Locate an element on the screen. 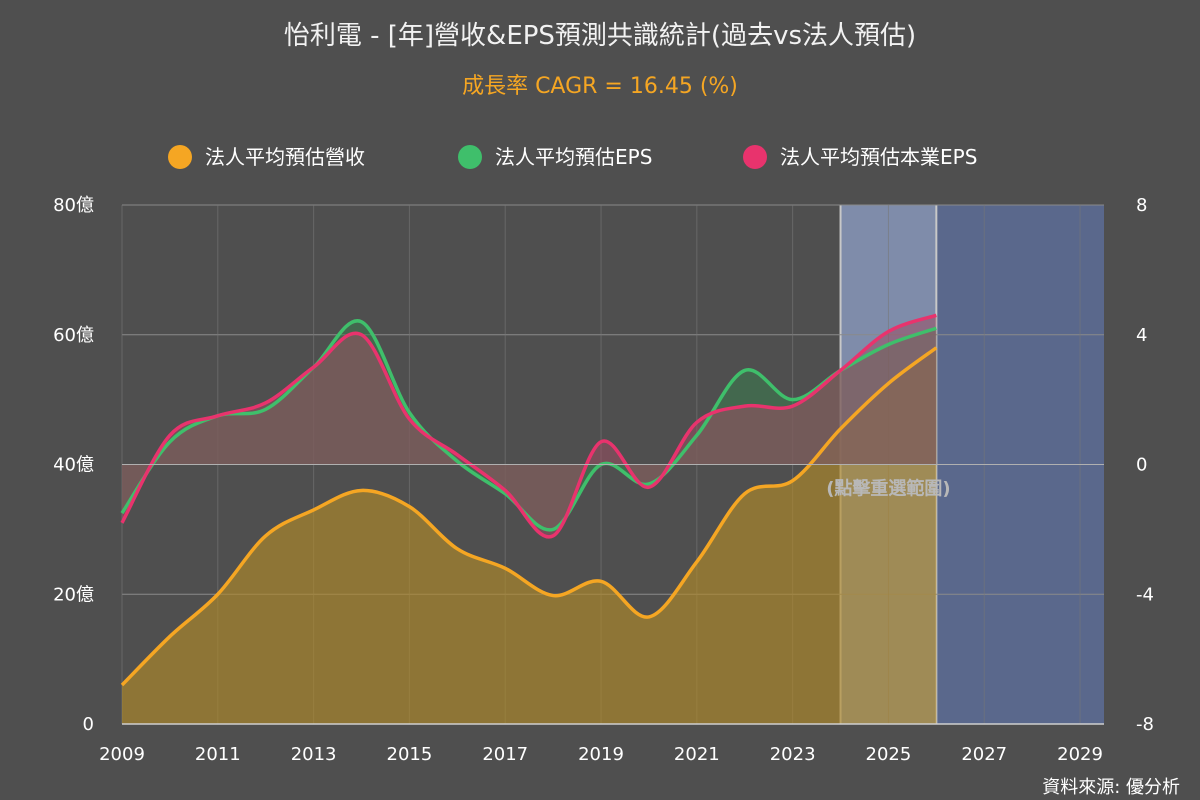 This screenshot has width=1200, height=800. legend: 法人平均預估營收 法人平均預估EPS 法人平均預估本業EPS is located at coordinates (572, 157).